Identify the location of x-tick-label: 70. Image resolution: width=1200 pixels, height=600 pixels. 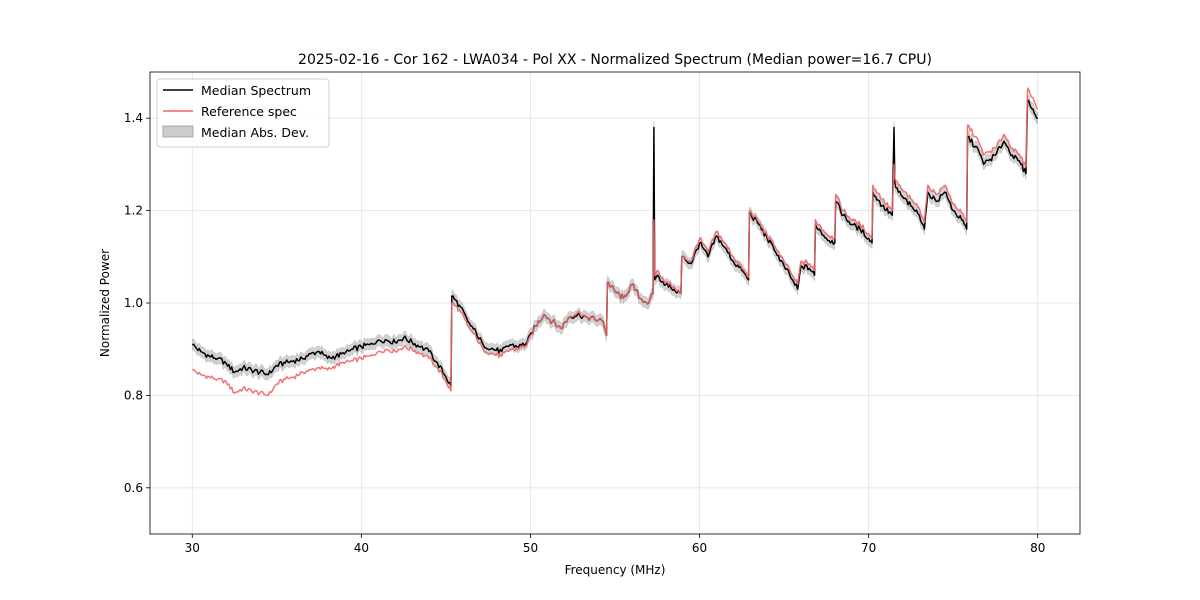
(868, 548).